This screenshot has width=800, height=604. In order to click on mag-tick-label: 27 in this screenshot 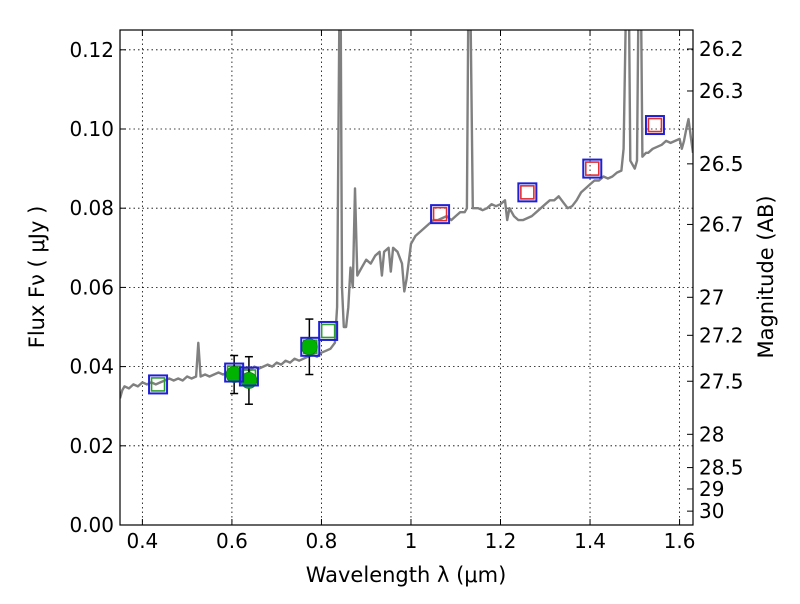, I will do `click(711, 297)`.